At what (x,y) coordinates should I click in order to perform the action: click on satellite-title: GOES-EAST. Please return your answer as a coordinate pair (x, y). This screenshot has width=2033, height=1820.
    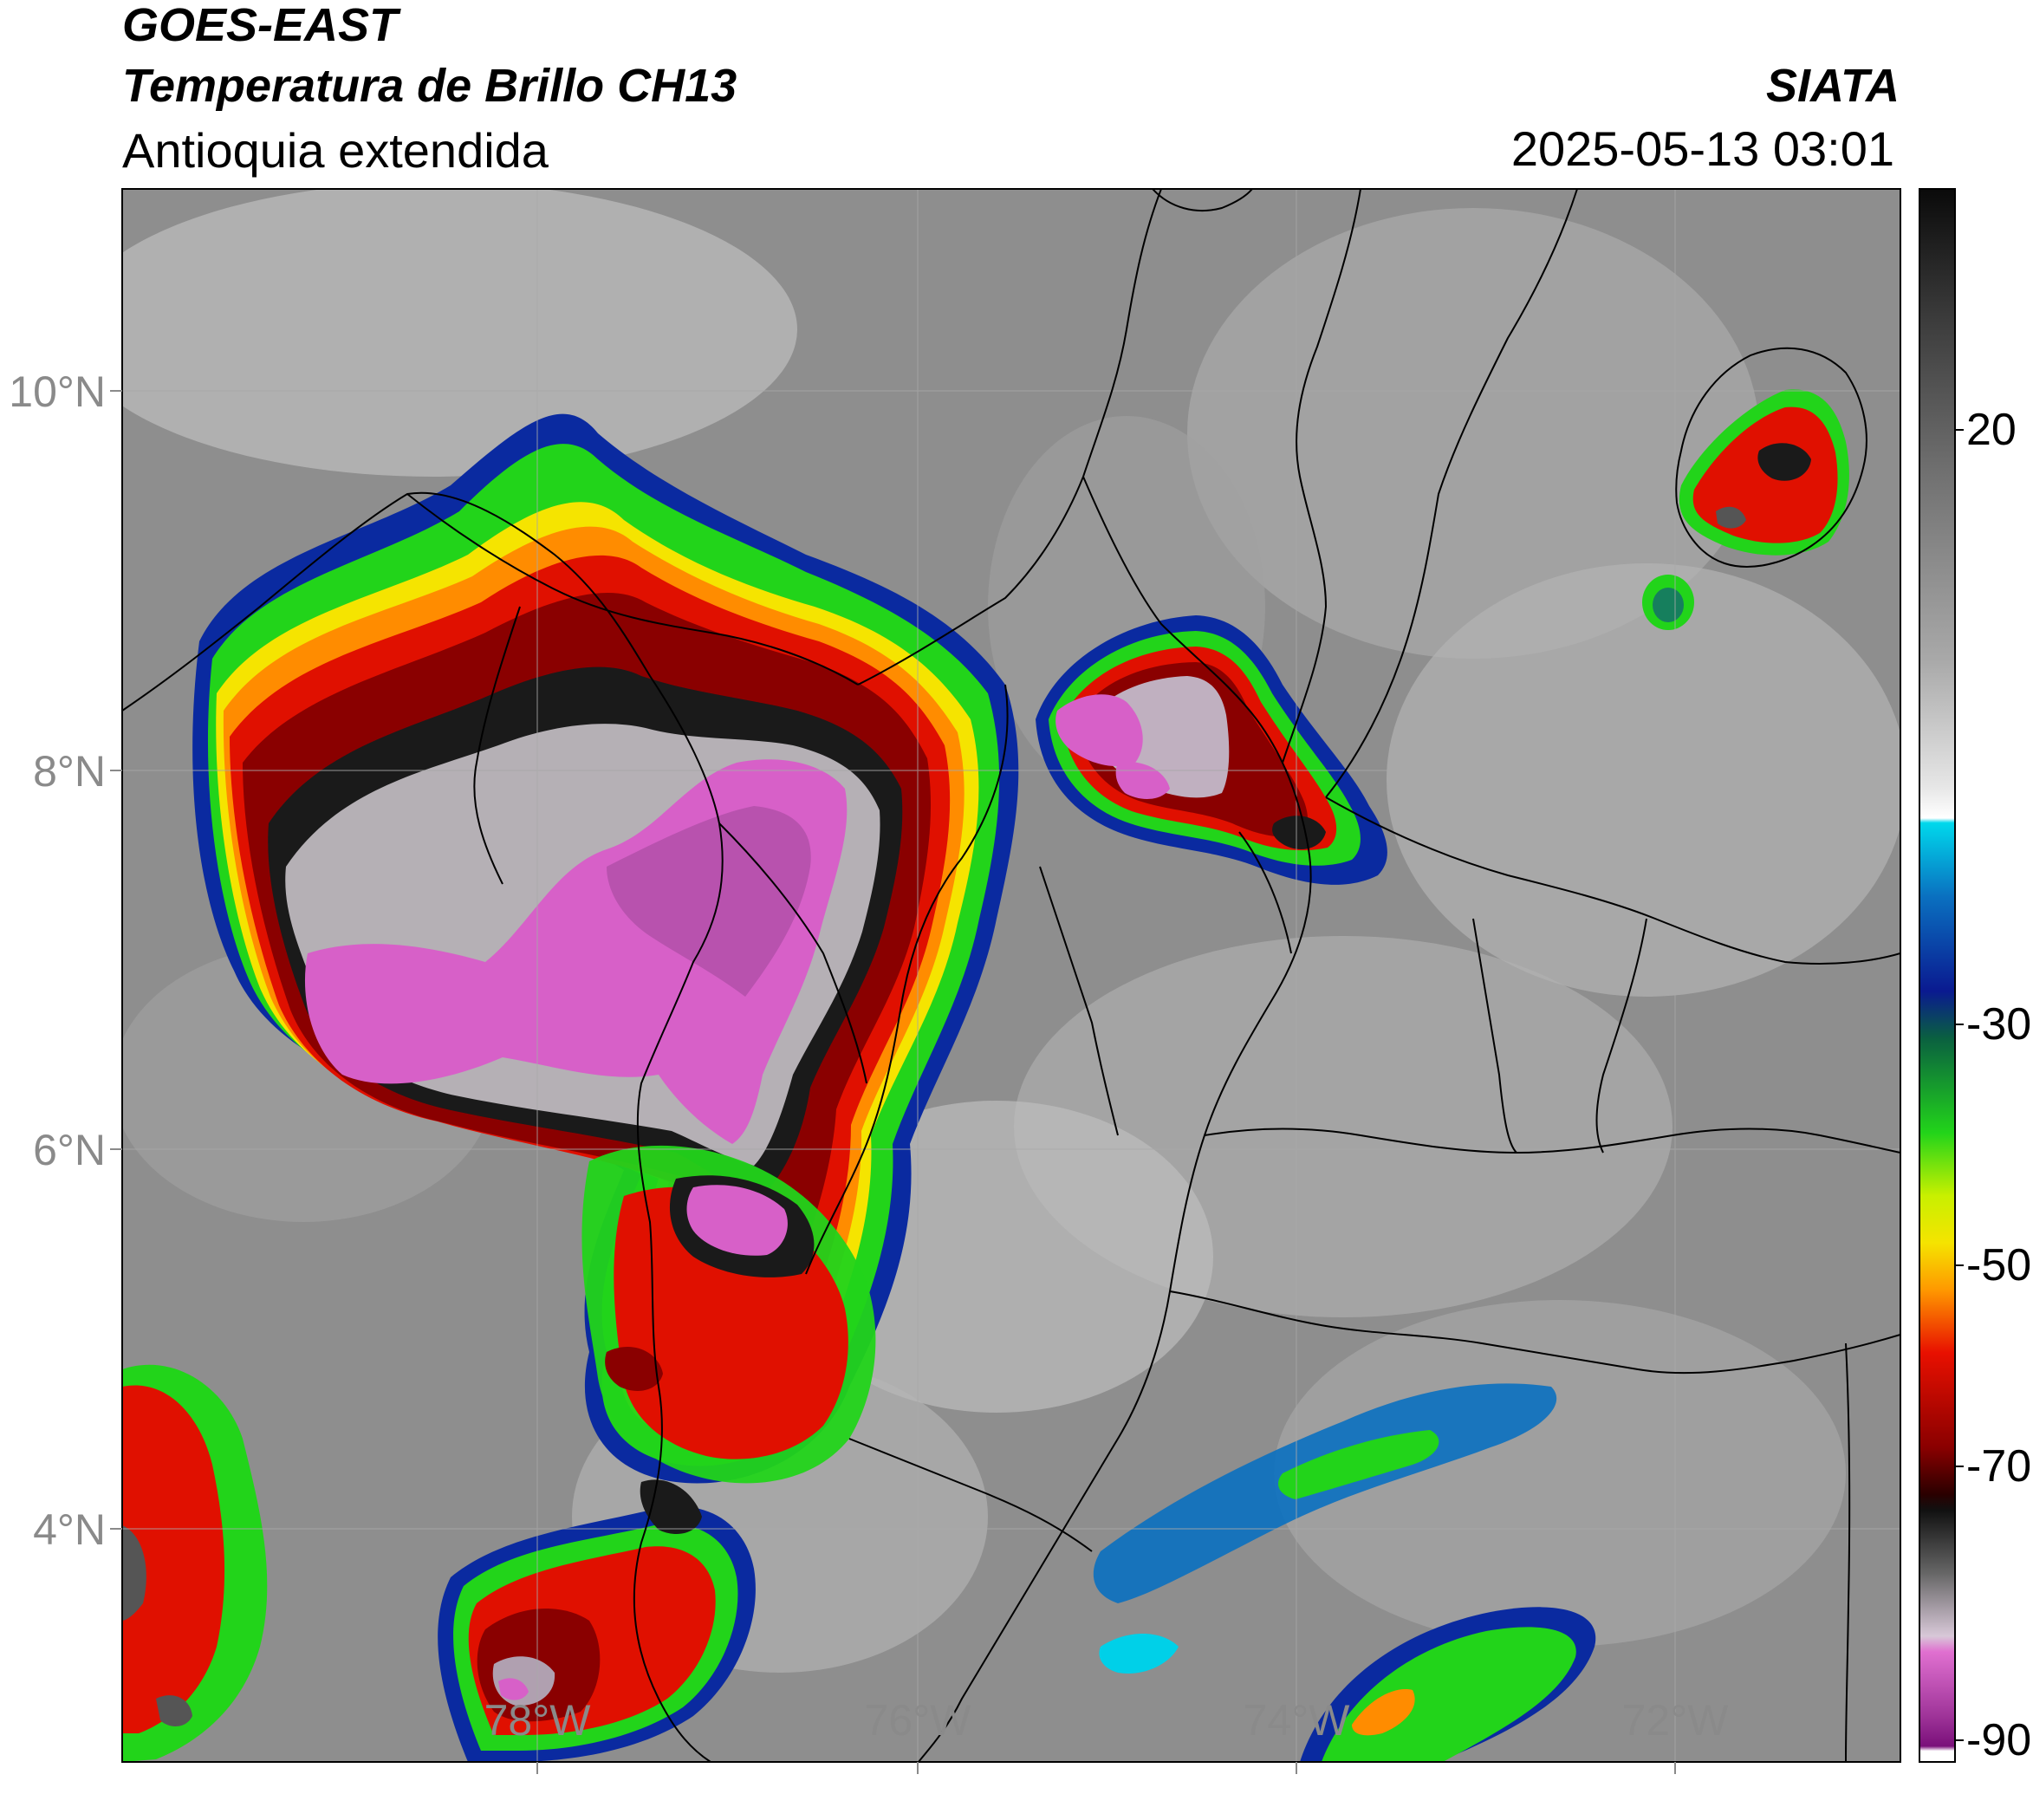
    Looking at the image, I should click on (260, 25).